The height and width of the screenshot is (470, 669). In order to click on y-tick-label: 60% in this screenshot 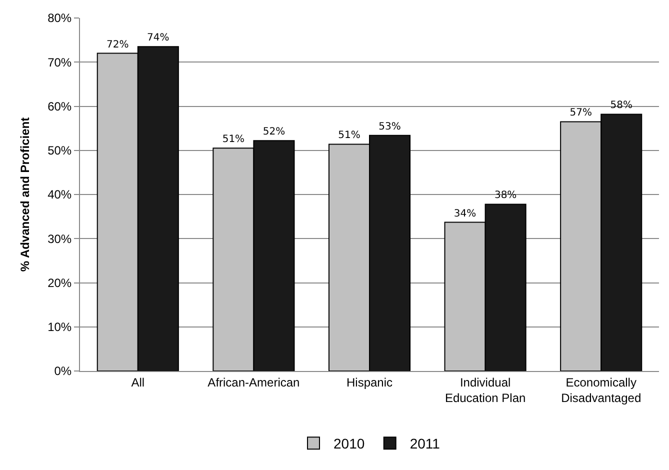, I will do `click(60, 106)`.